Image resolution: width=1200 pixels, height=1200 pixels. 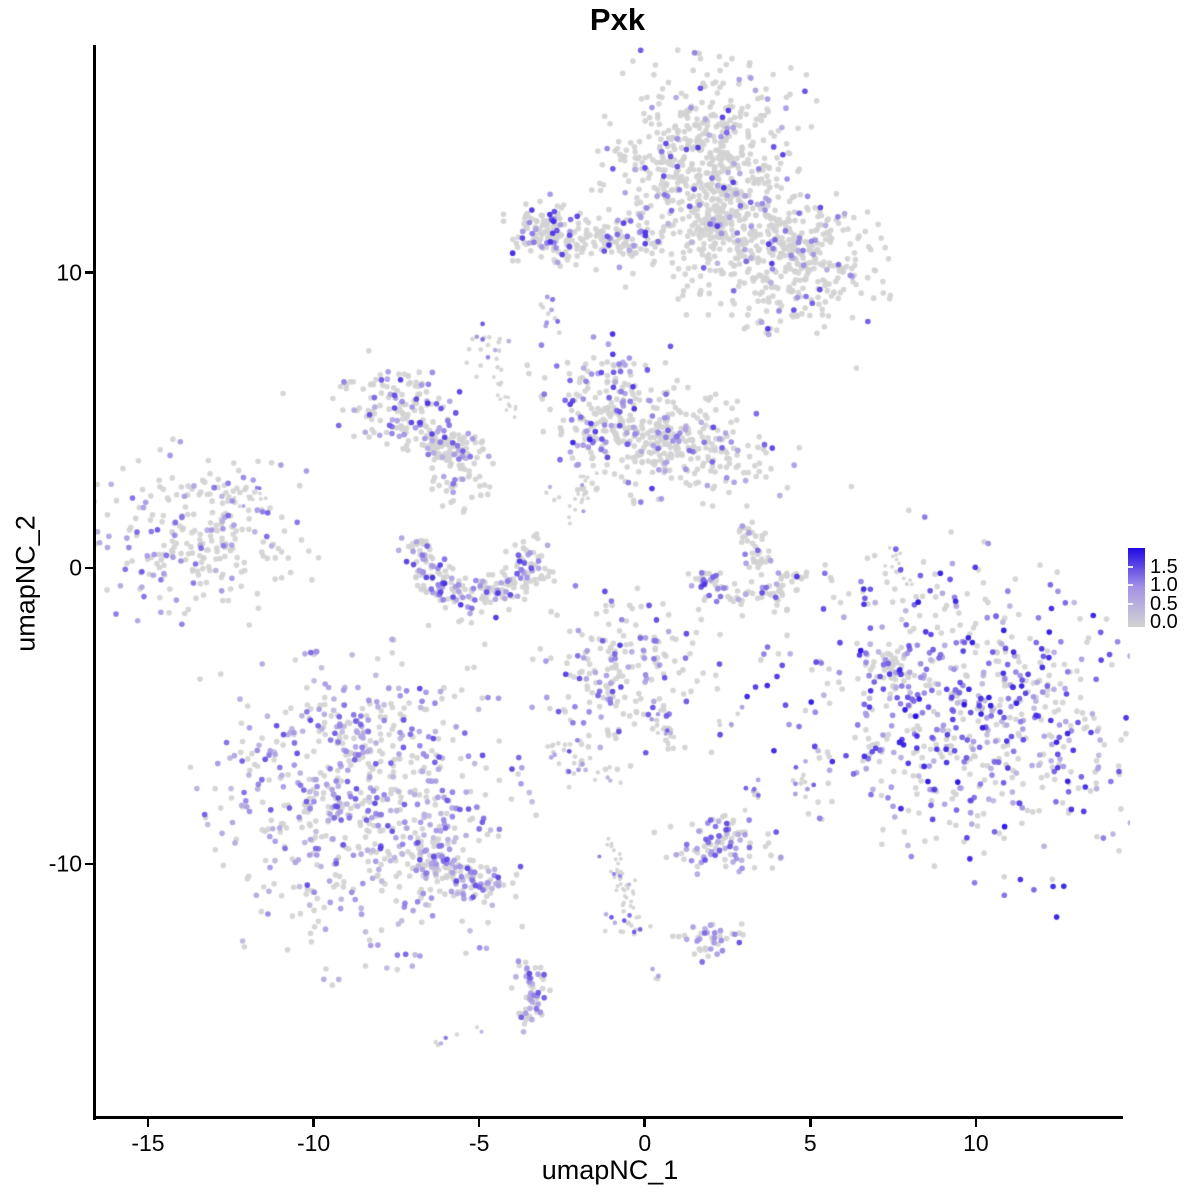 What do you see at coordinates (1164, 622) in the screenshot?
I see `legend-tick-label: 0.0` at bounding box center [1164, 622].